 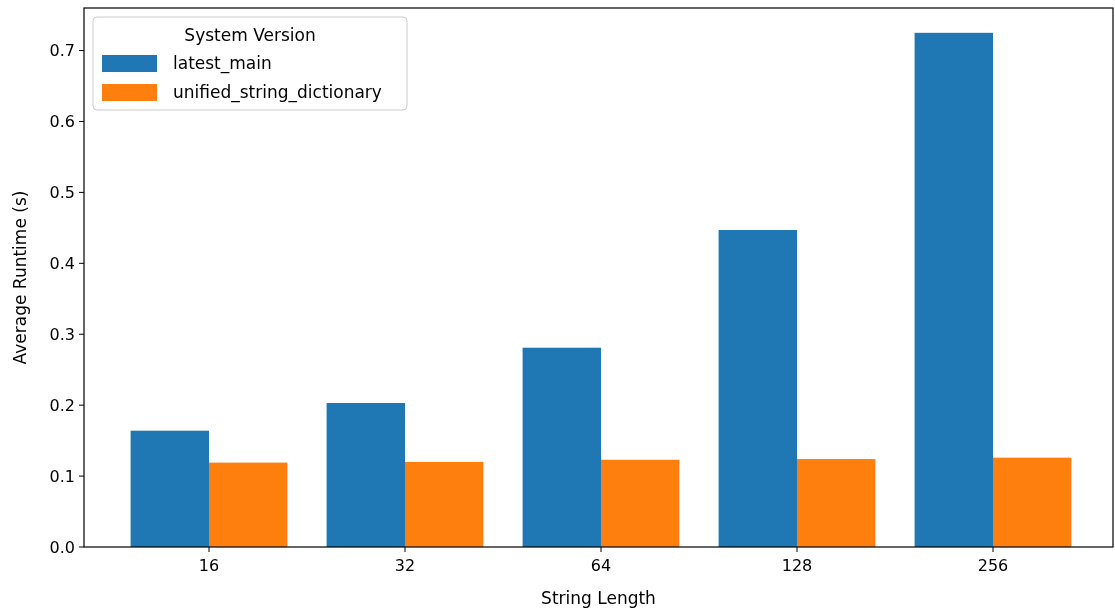 I want to click on y-tick-label: 0.3, so click(x=62, y=334).